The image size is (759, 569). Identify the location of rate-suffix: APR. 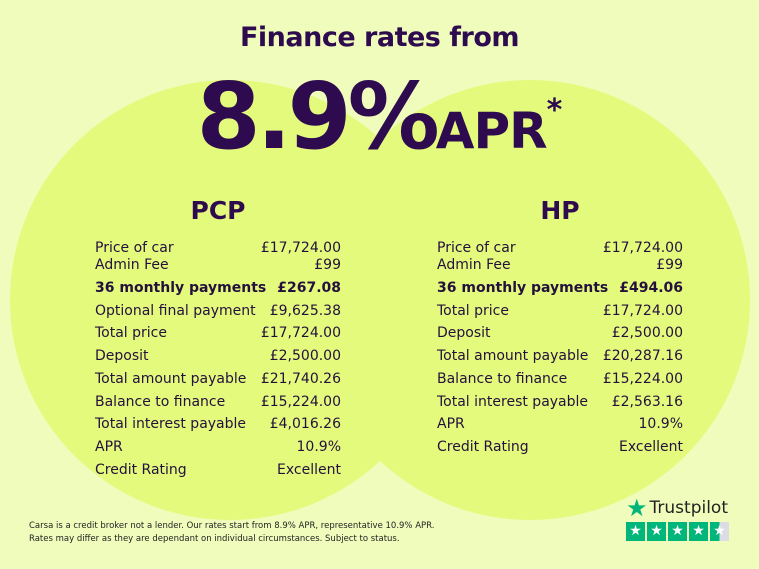
(491, 131).